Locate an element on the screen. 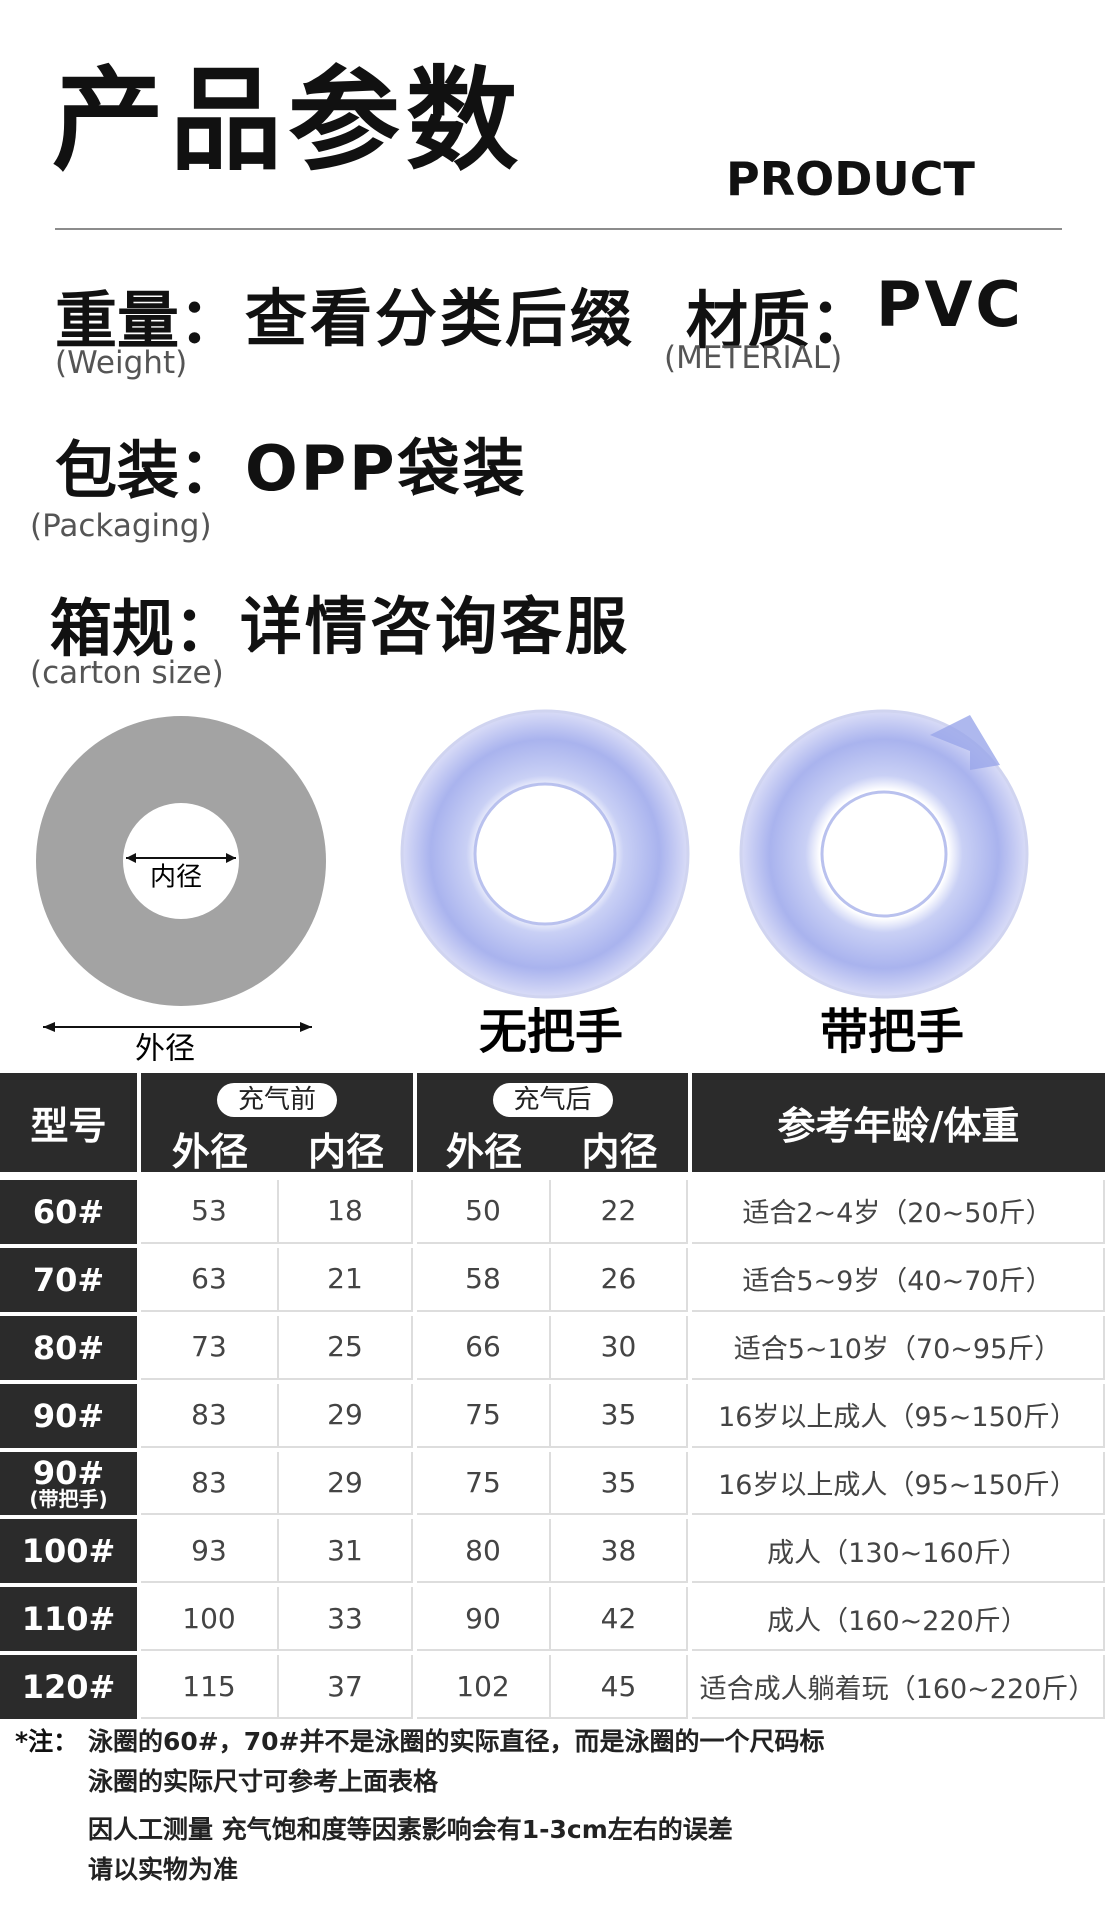  table-cell: 66 is located at coordinates (484, 1347).